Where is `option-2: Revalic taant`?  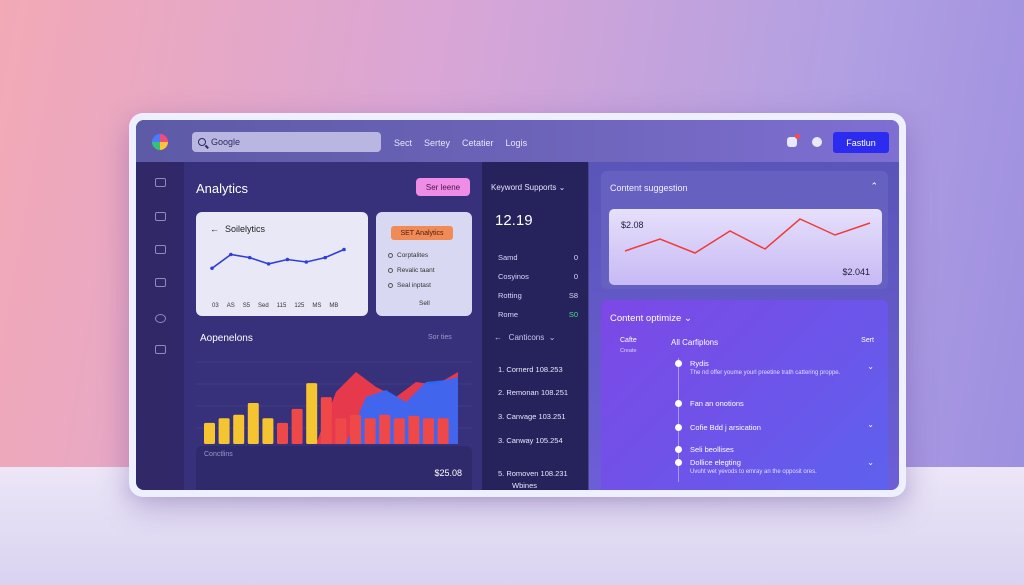 option-2: Revalic taant is located at coordinates (411, 270).